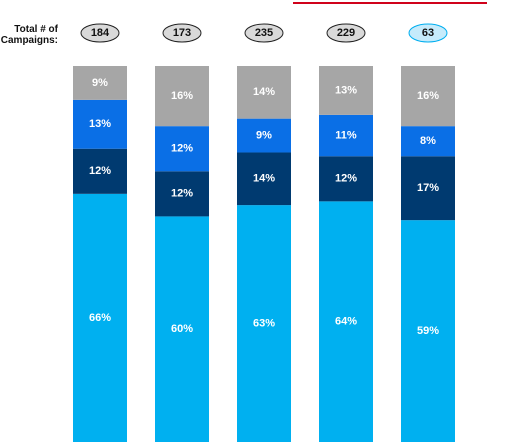 The width and height of the screenshot is (531, 442). I want to click on total-value: 173, so click(182, 33).